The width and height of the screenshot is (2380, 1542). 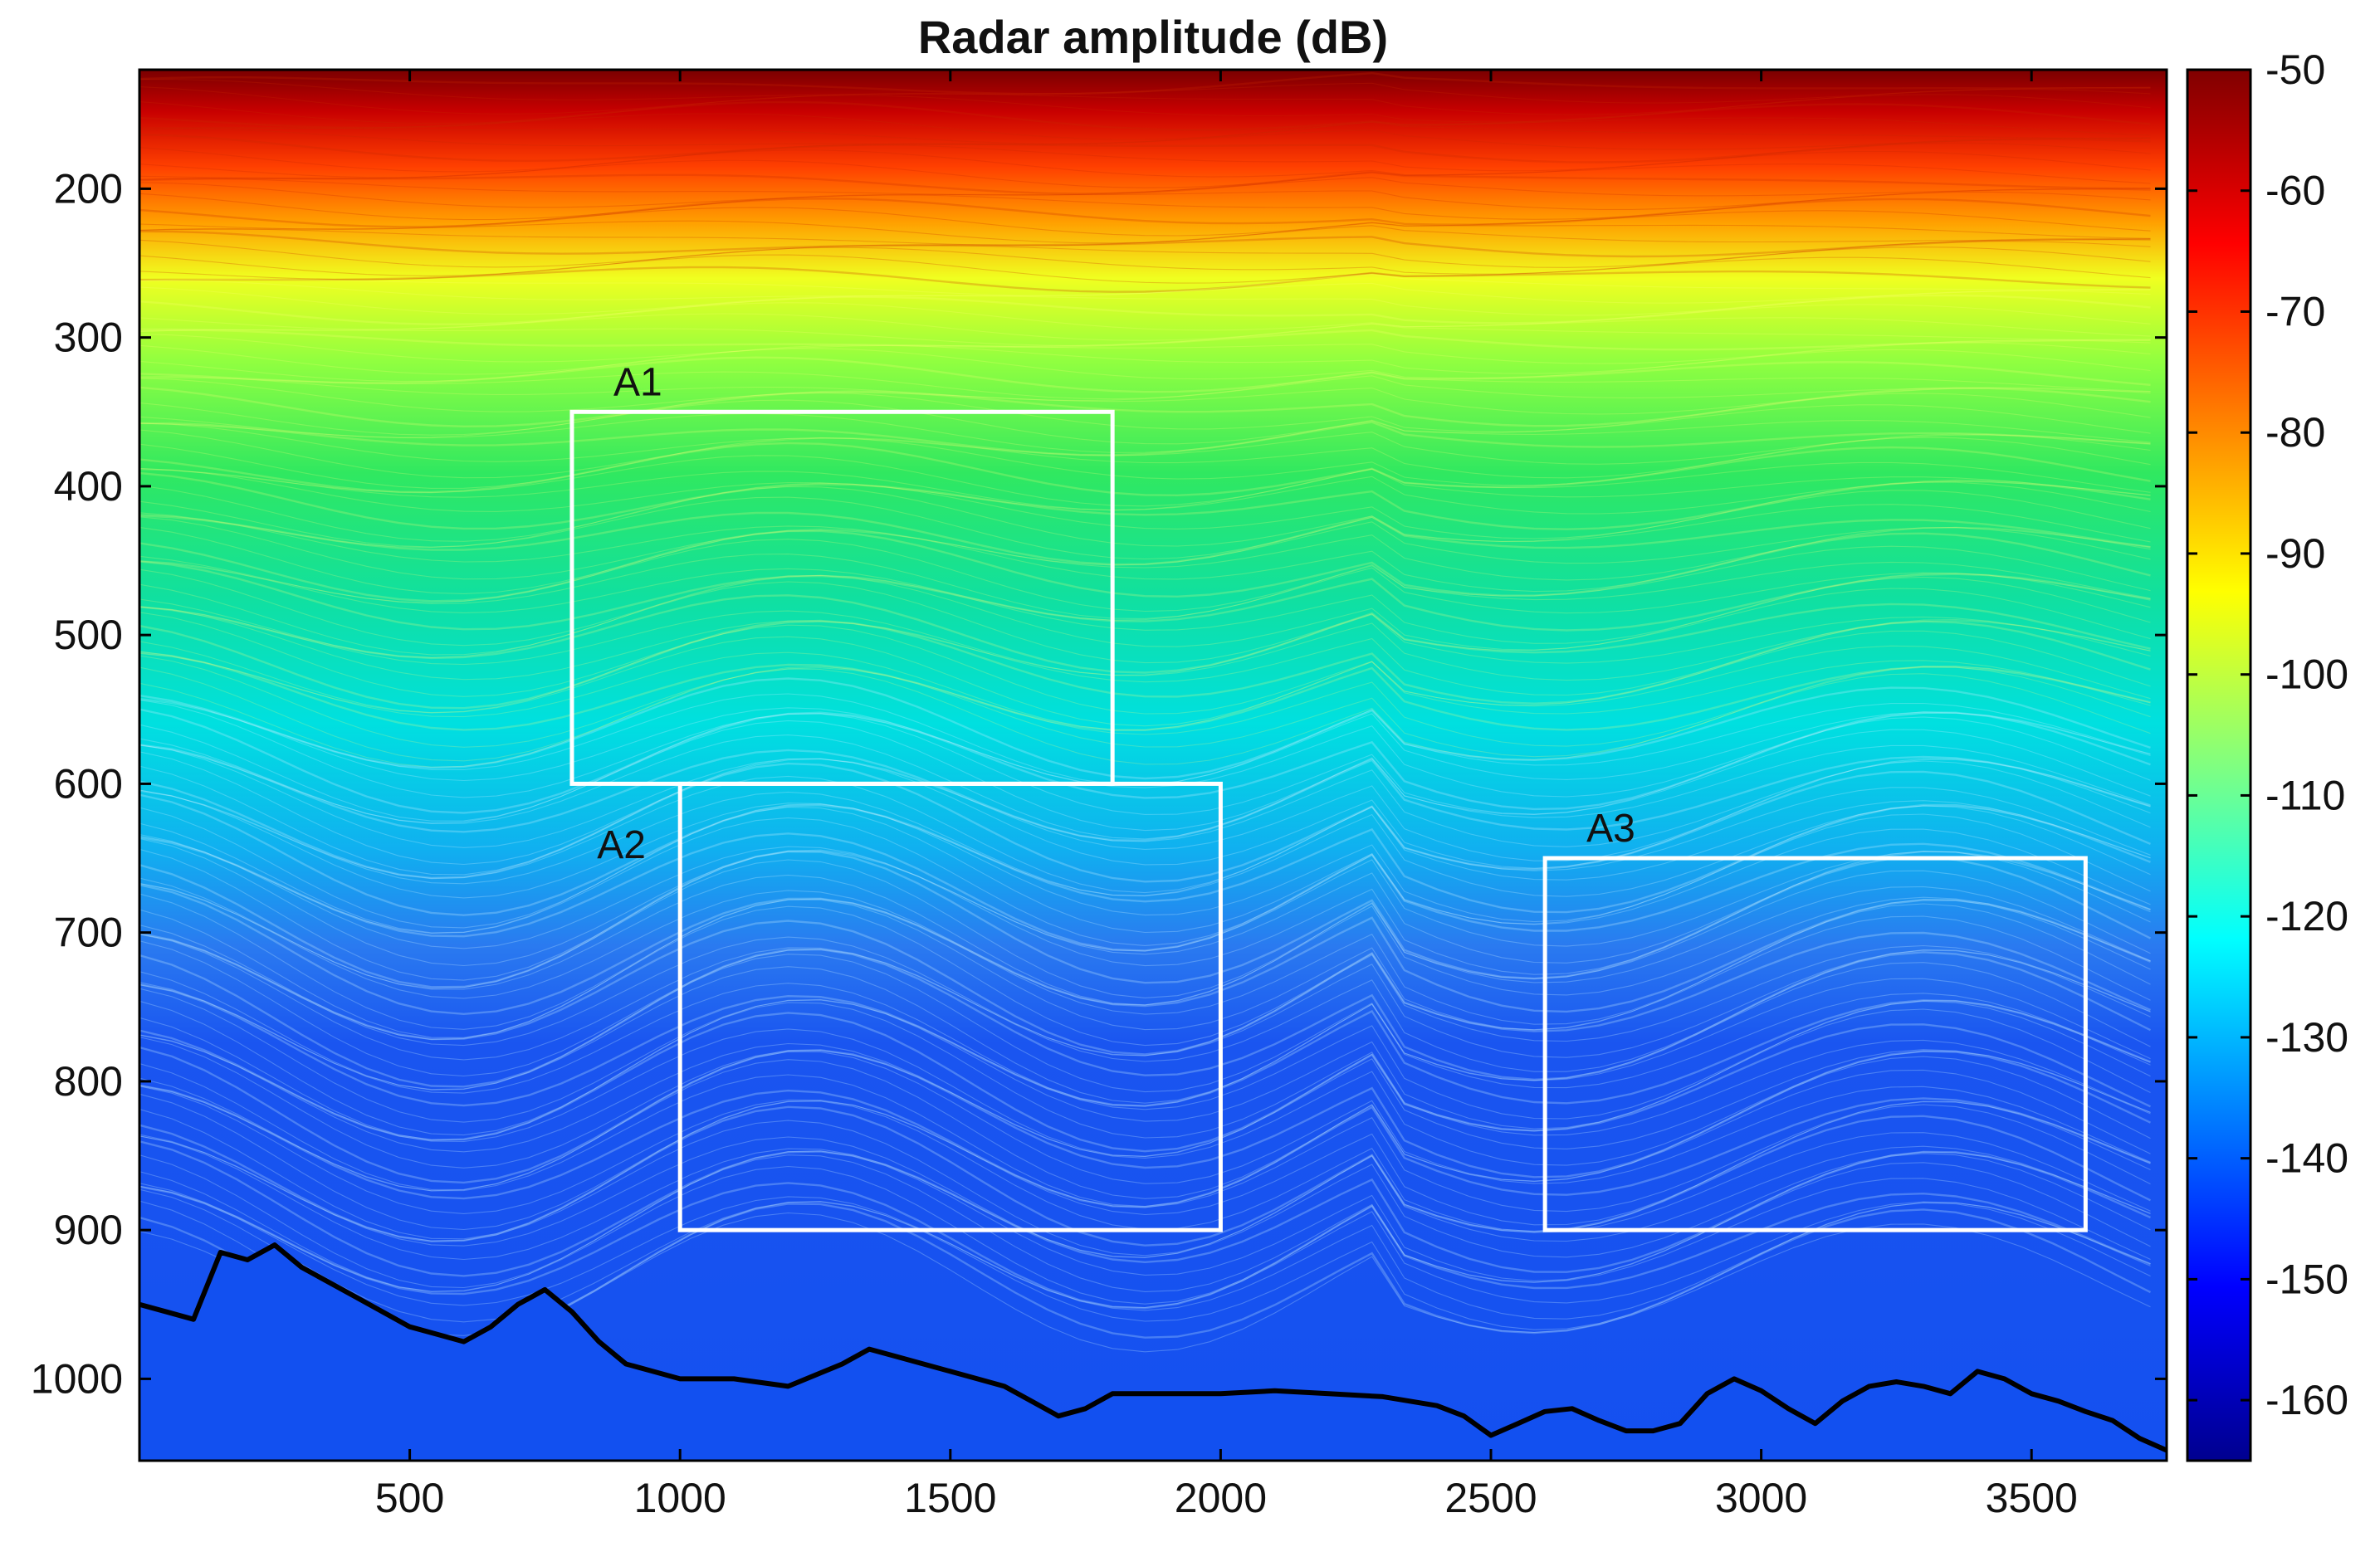 What do you see at coordinates (1153, 1347) in the screenshot?
I see `bed-trace` at bounding box center [1153, 1347].